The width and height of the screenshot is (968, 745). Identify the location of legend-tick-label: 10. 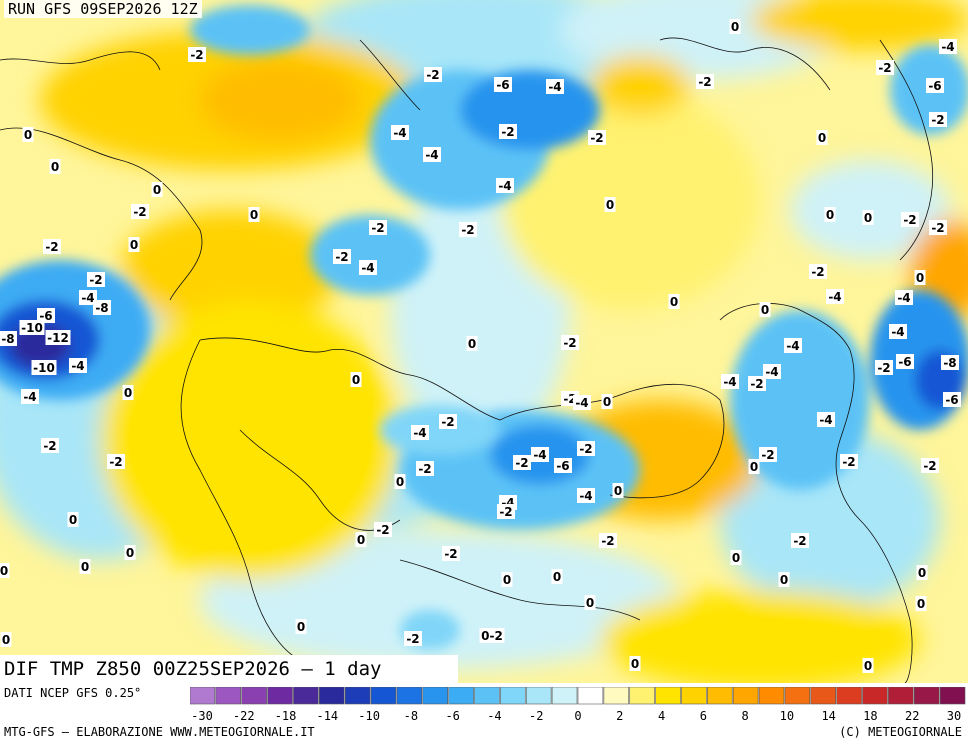
(787, 716).